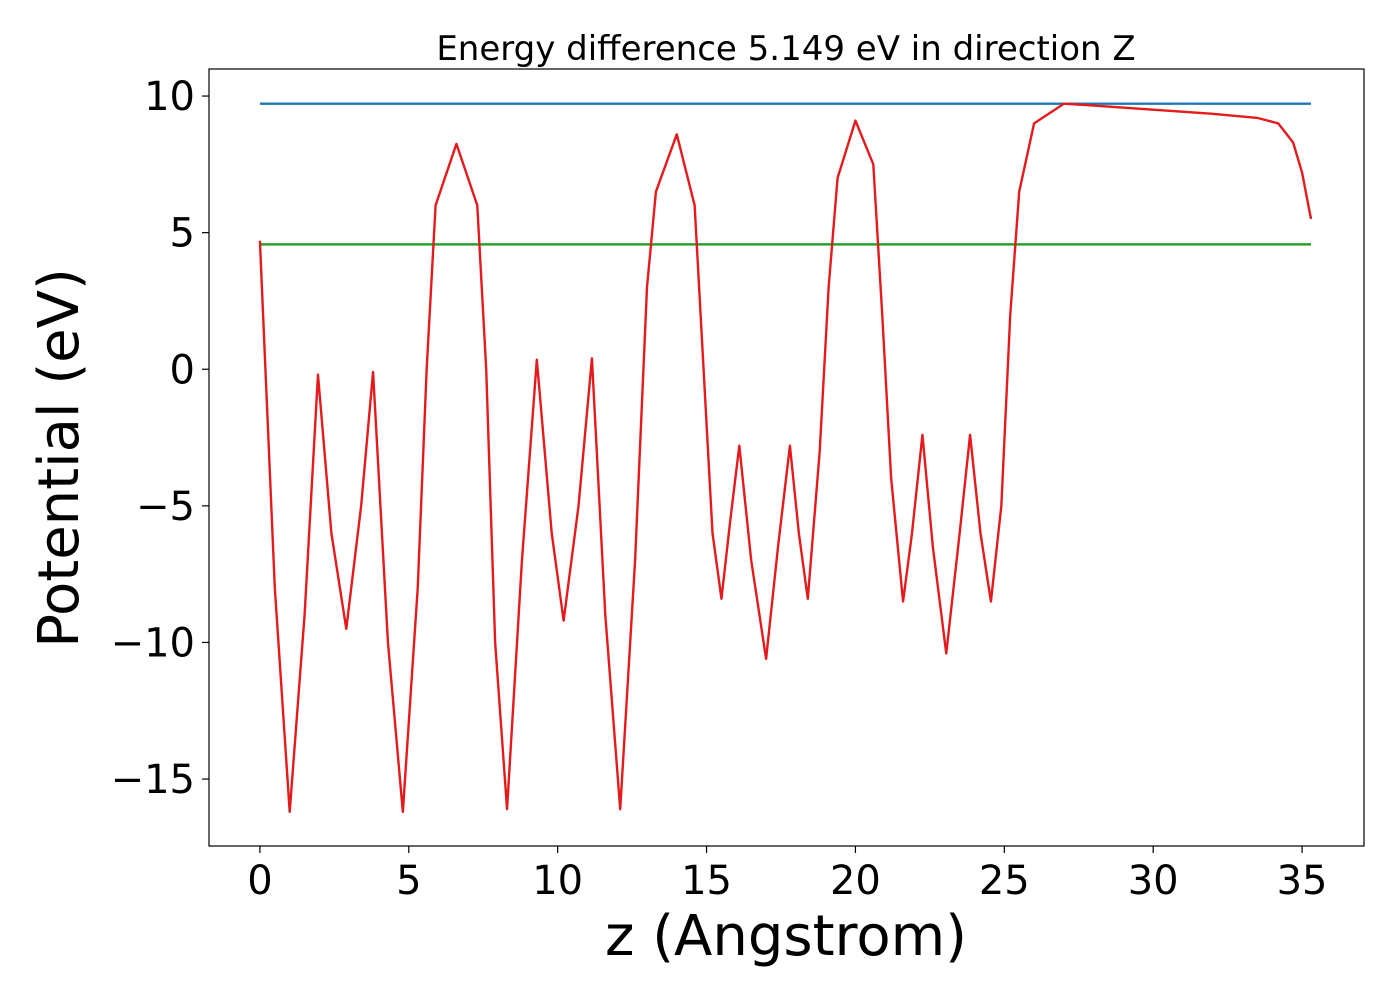 The image size is (1400, 1004). What do you see at coordinates (1153, 881) in the screenshot?
I see `x-tick-label: 30` at bounding box center [1153, 881].